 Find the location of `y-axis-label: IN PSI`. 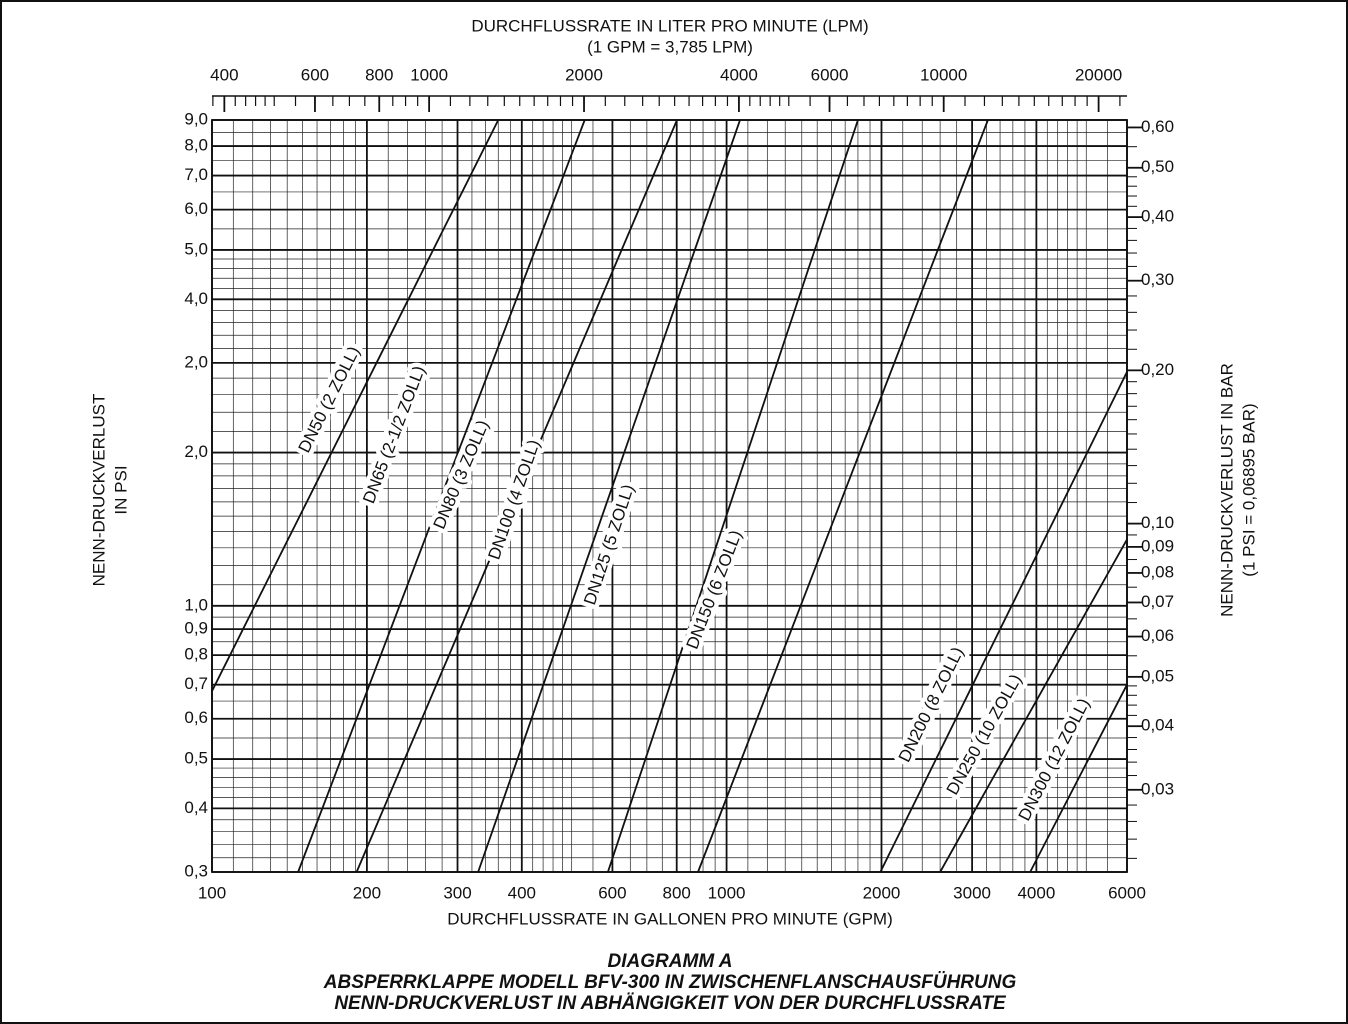

y-axis-label: IN PSI is located at coordinates (120, 489).